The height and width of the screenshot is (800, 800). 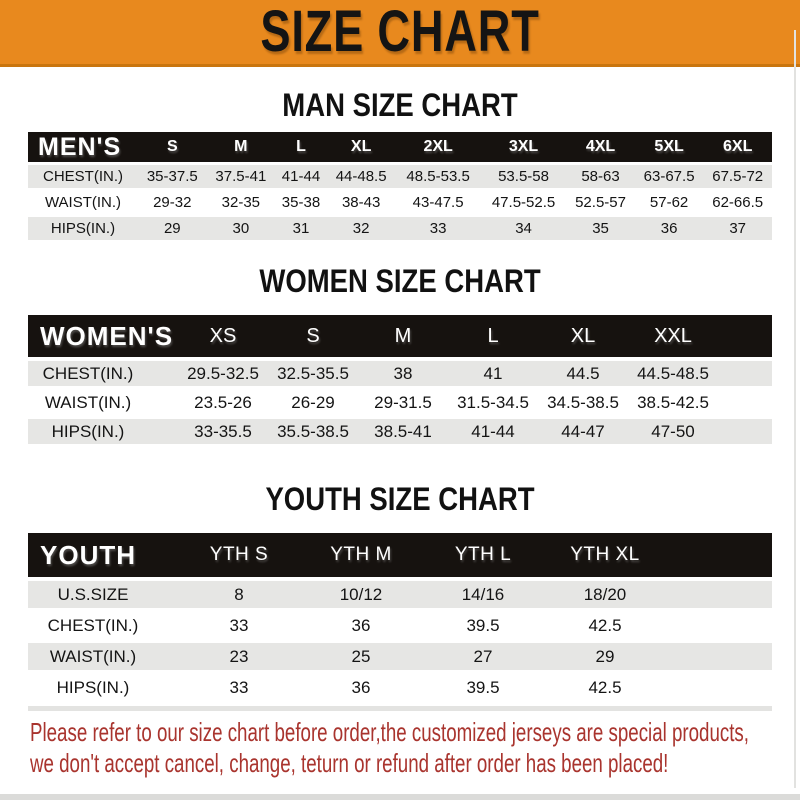 I want to click on value-cell: 58-63, so click(x=600, y=176).